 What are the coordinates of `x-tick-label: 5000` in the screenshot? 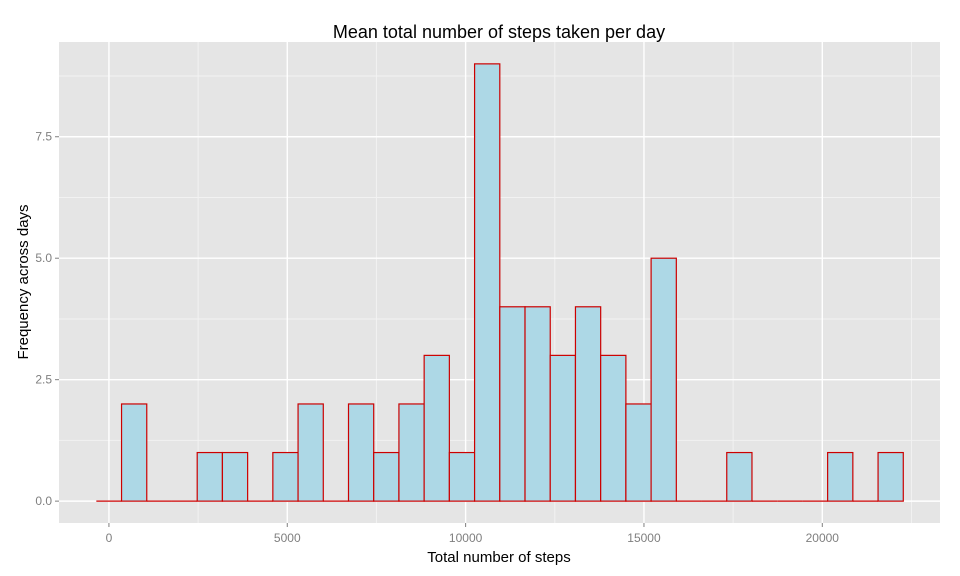 It's located at (287, 538).